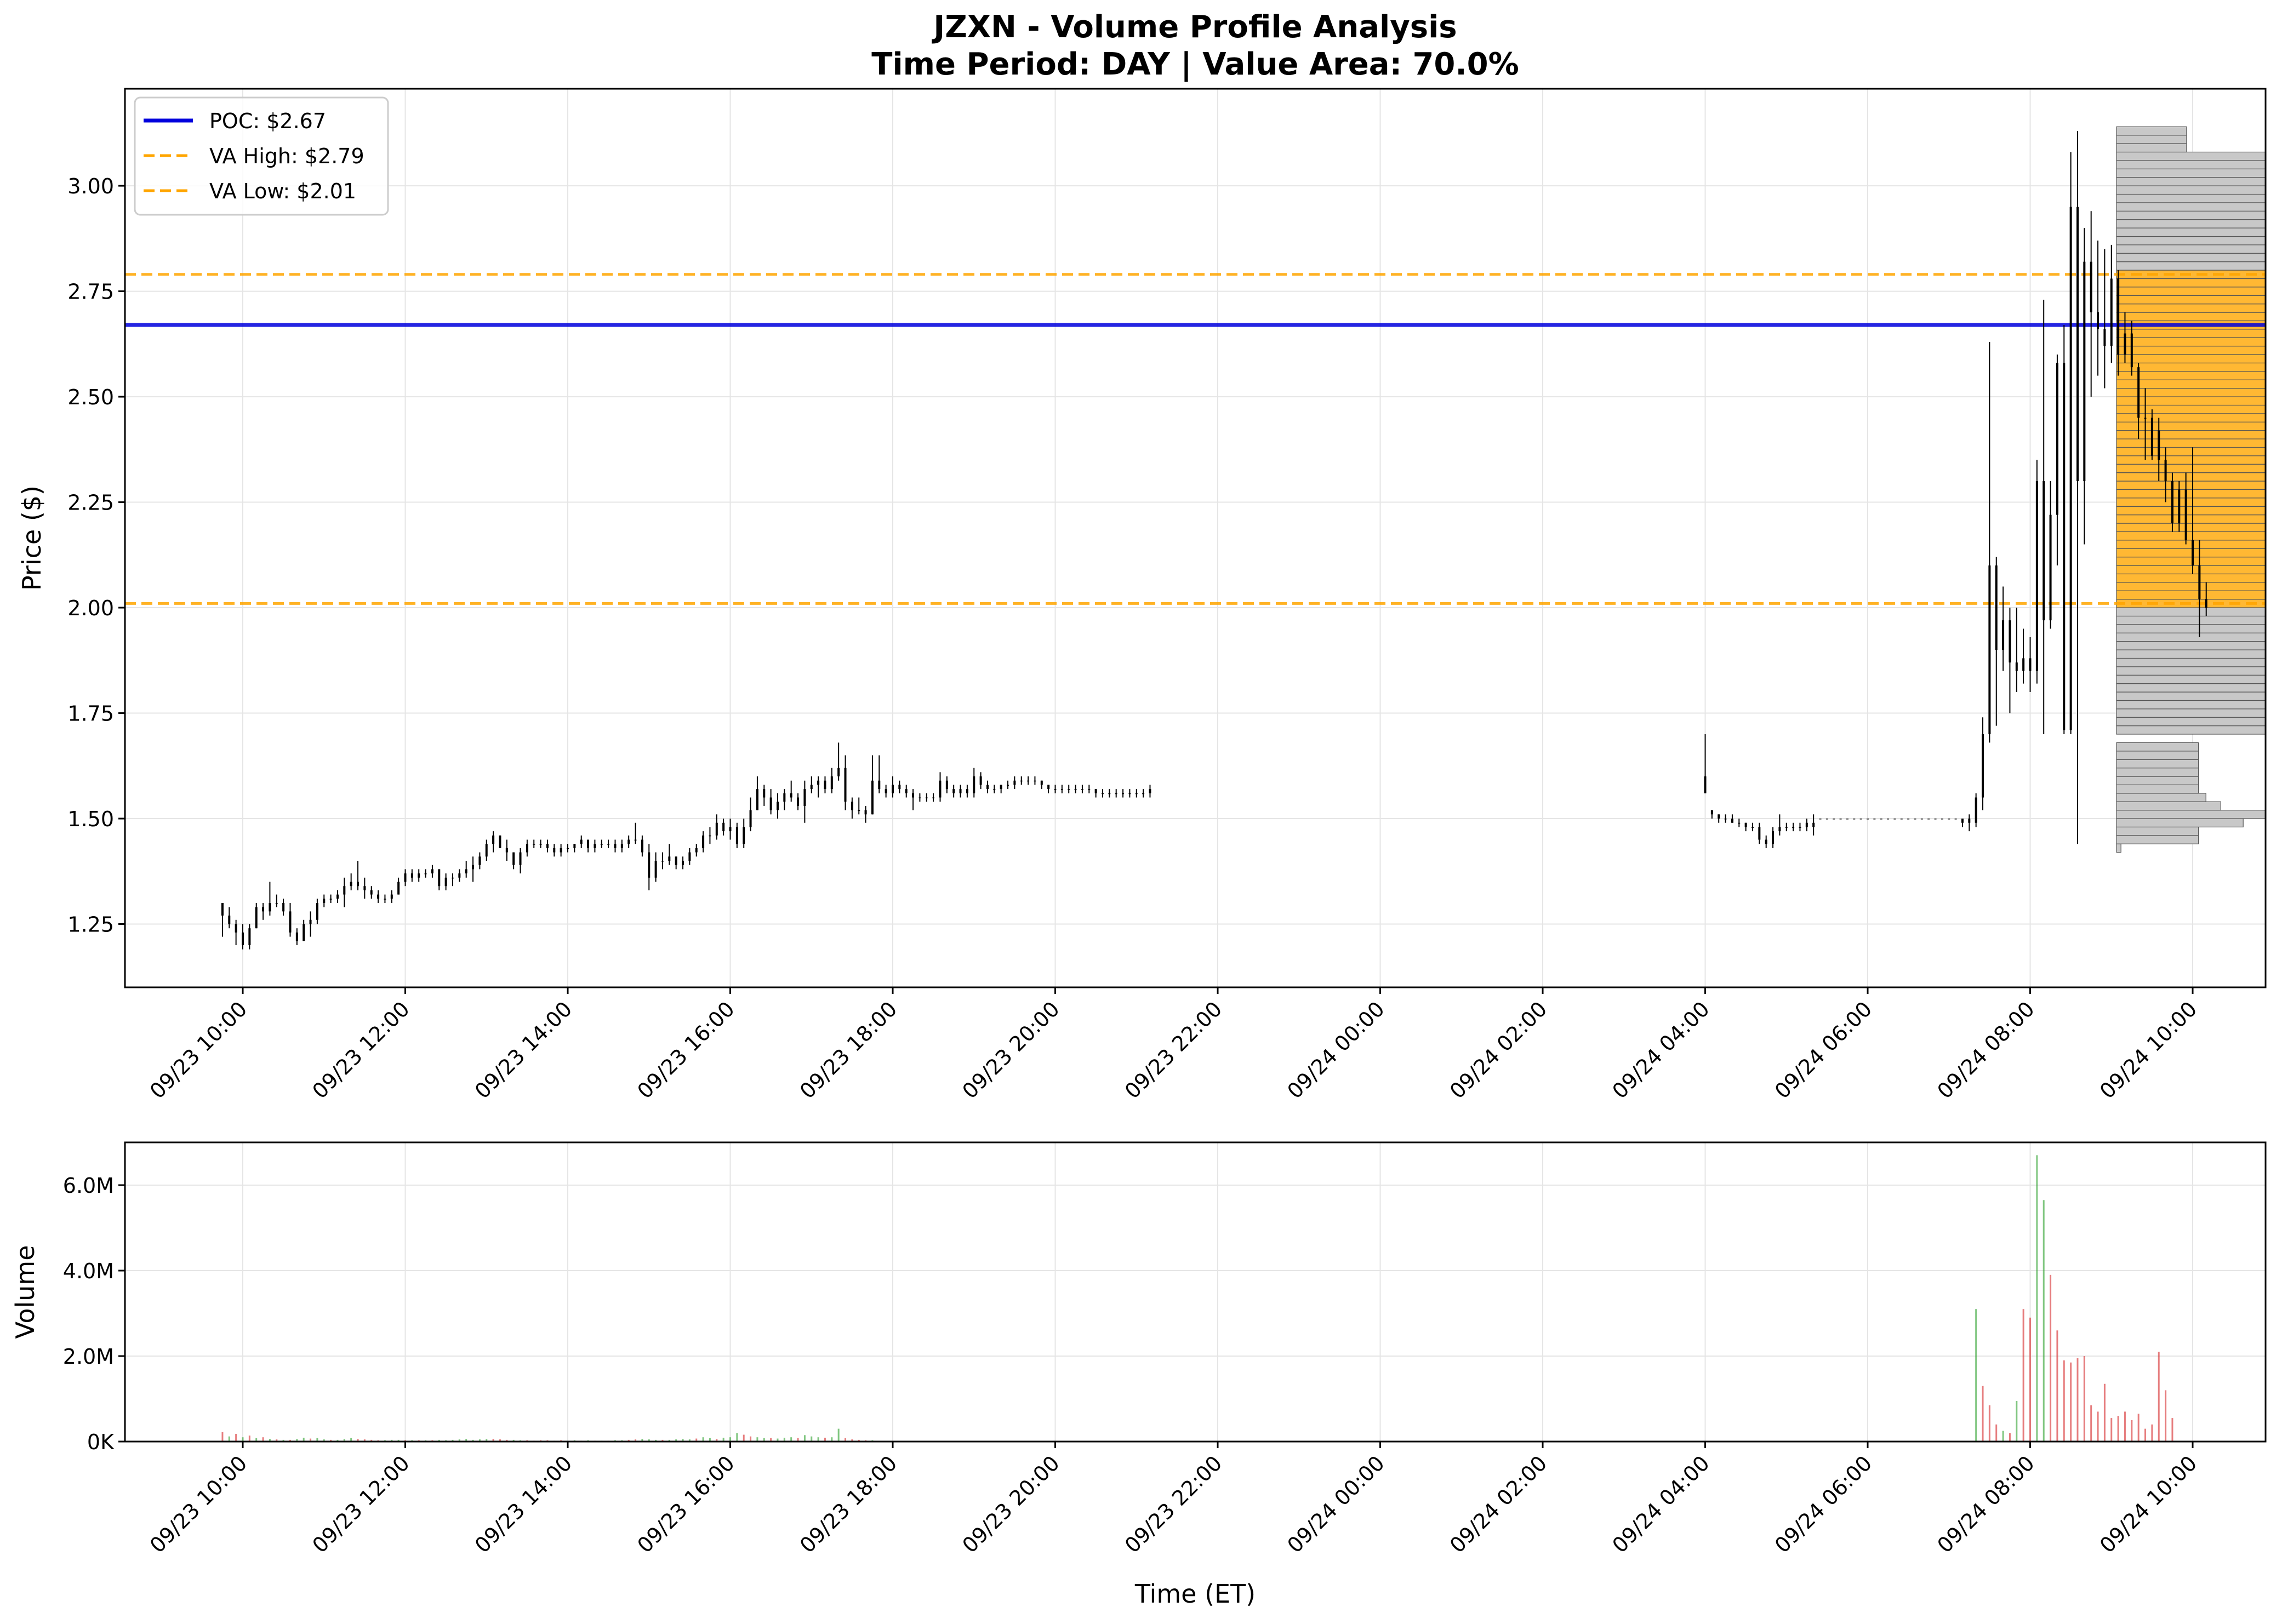 The height and width of the screenshot is (1624, 2282). I want to click on legend-box, so click(261, 156).